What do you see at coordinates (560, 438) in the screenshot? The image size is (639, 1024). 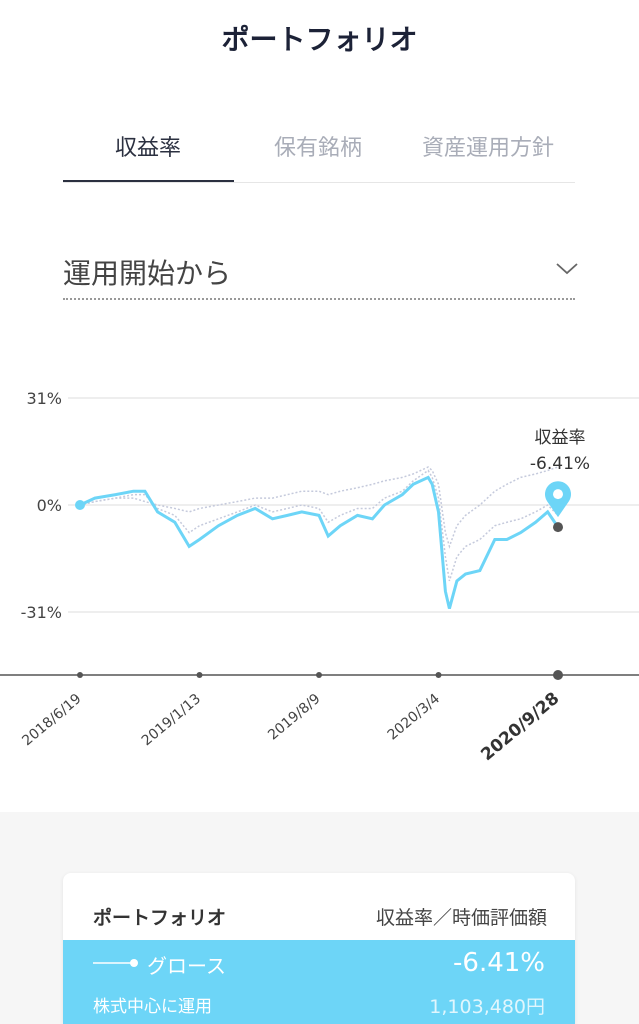 I see `callout-title: 収益率` at bounding box center [560, 438].